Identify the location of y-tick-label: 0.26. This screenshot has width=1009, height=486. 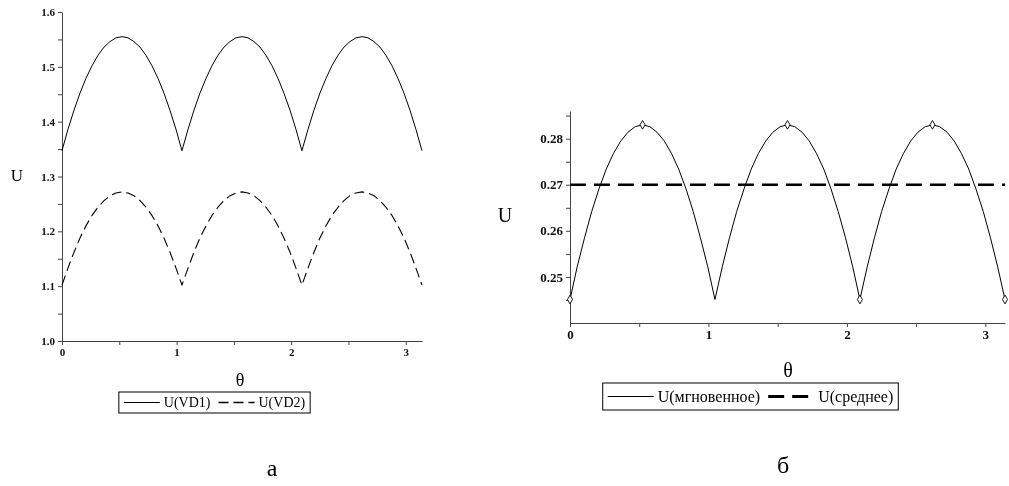
(552, 231).